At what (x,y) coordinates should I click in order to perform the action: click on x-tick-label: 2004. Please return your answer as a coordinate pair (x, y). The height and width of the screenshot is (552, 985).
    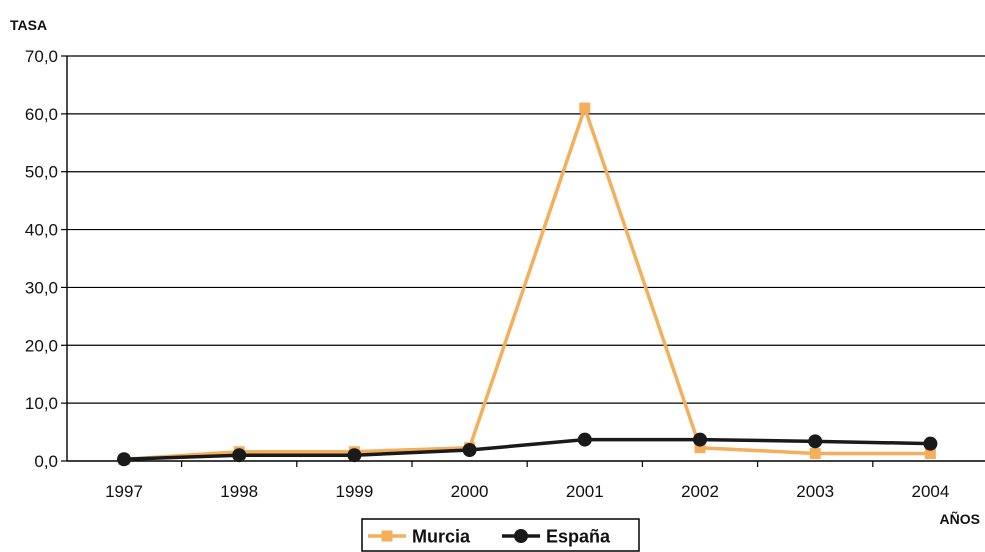
    Looking at the image, I should click on (930, 491).